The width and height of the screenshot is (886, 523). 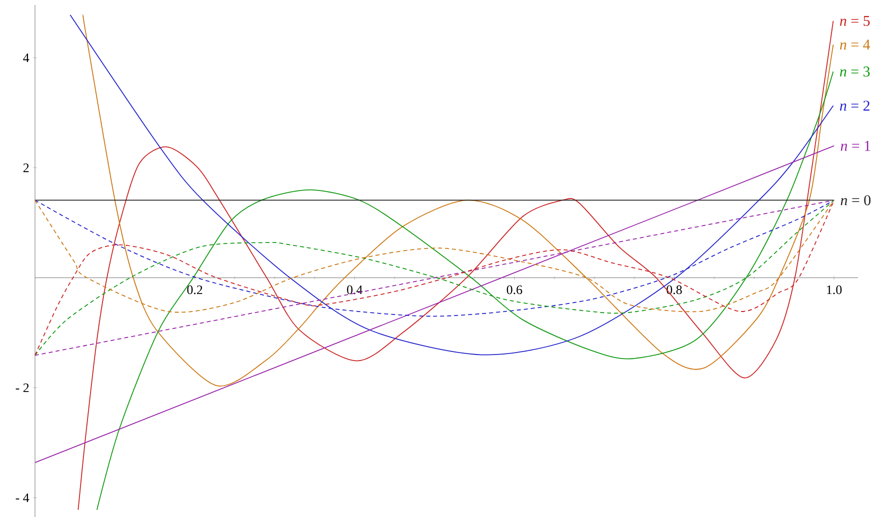 I want to click on series-label: n = 3, so click(x=855, y=71).